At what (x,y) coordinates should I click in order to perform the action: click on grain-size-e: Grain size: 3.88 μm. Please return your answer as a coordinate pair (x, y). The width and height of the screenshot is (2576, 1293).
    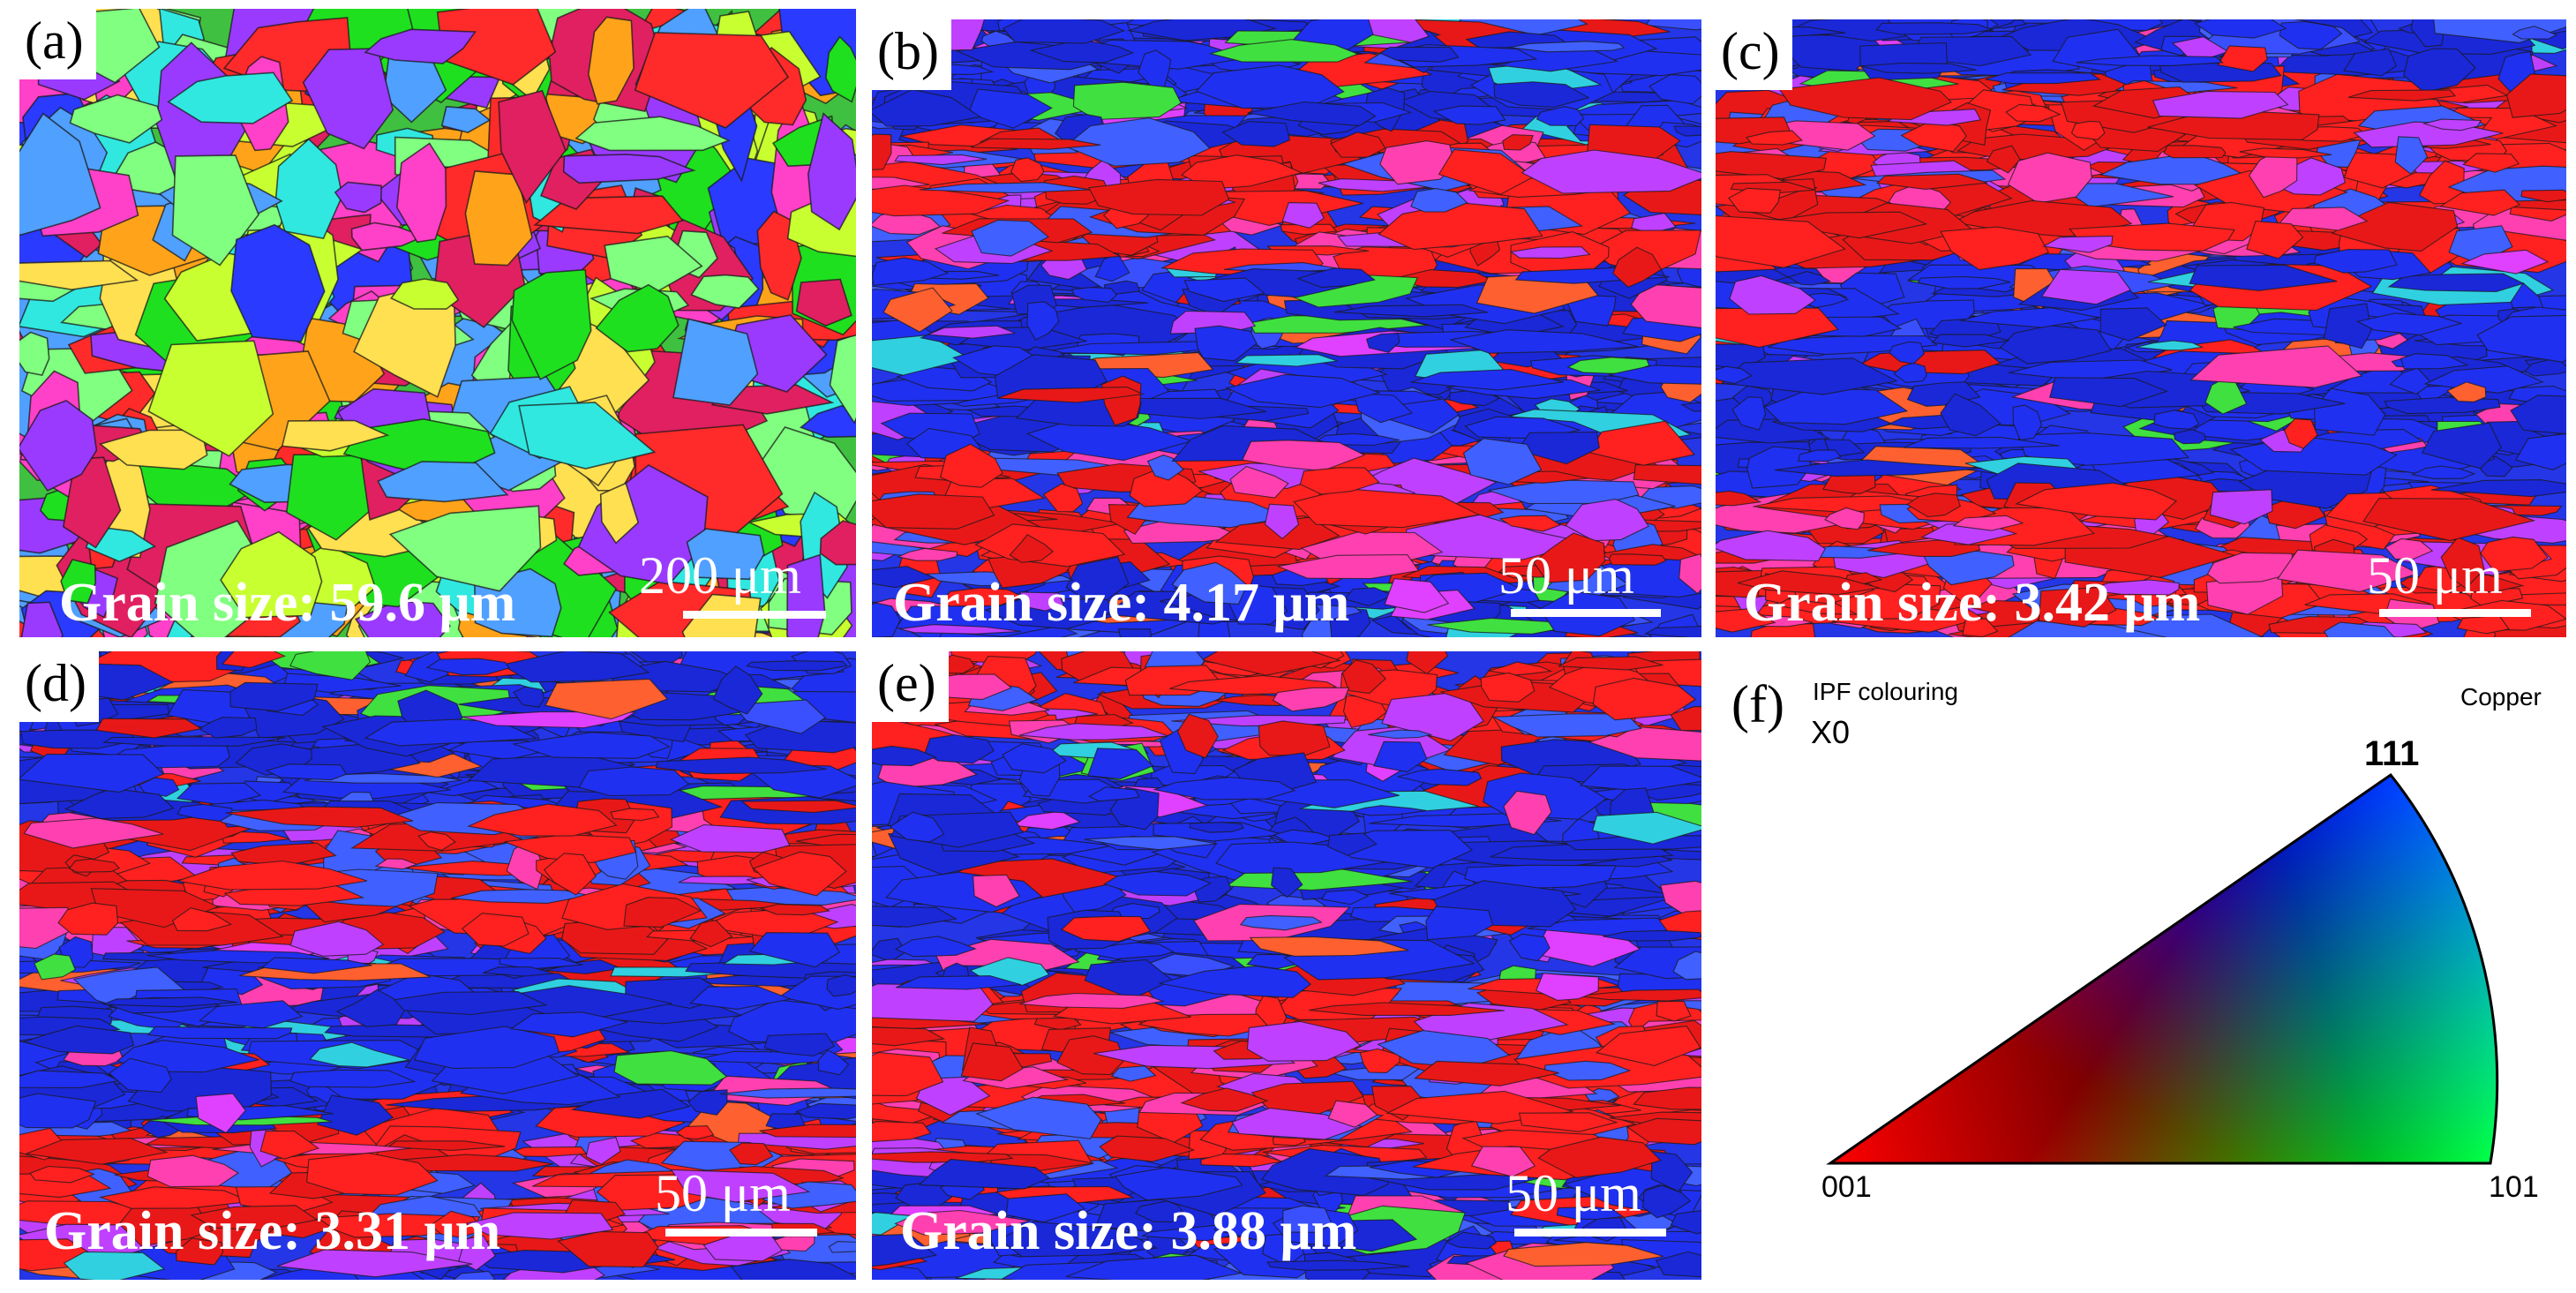
    Looking at the image, I should click on (1128, 1231).